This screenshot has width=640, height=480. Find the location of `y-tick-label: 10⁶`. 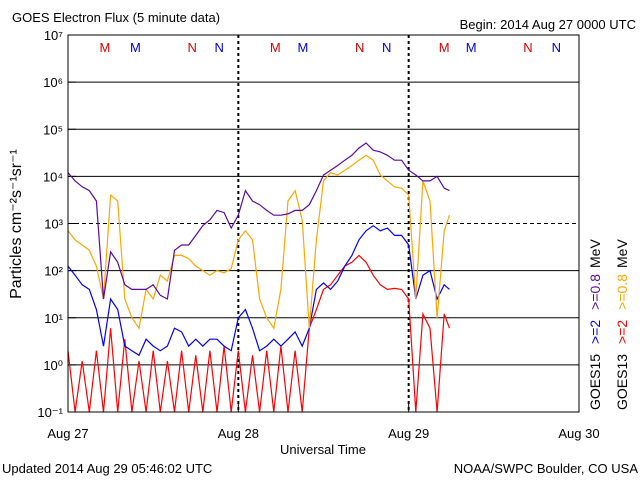

y-tick-label: 10⁶ is located at coordinates (53, 82).